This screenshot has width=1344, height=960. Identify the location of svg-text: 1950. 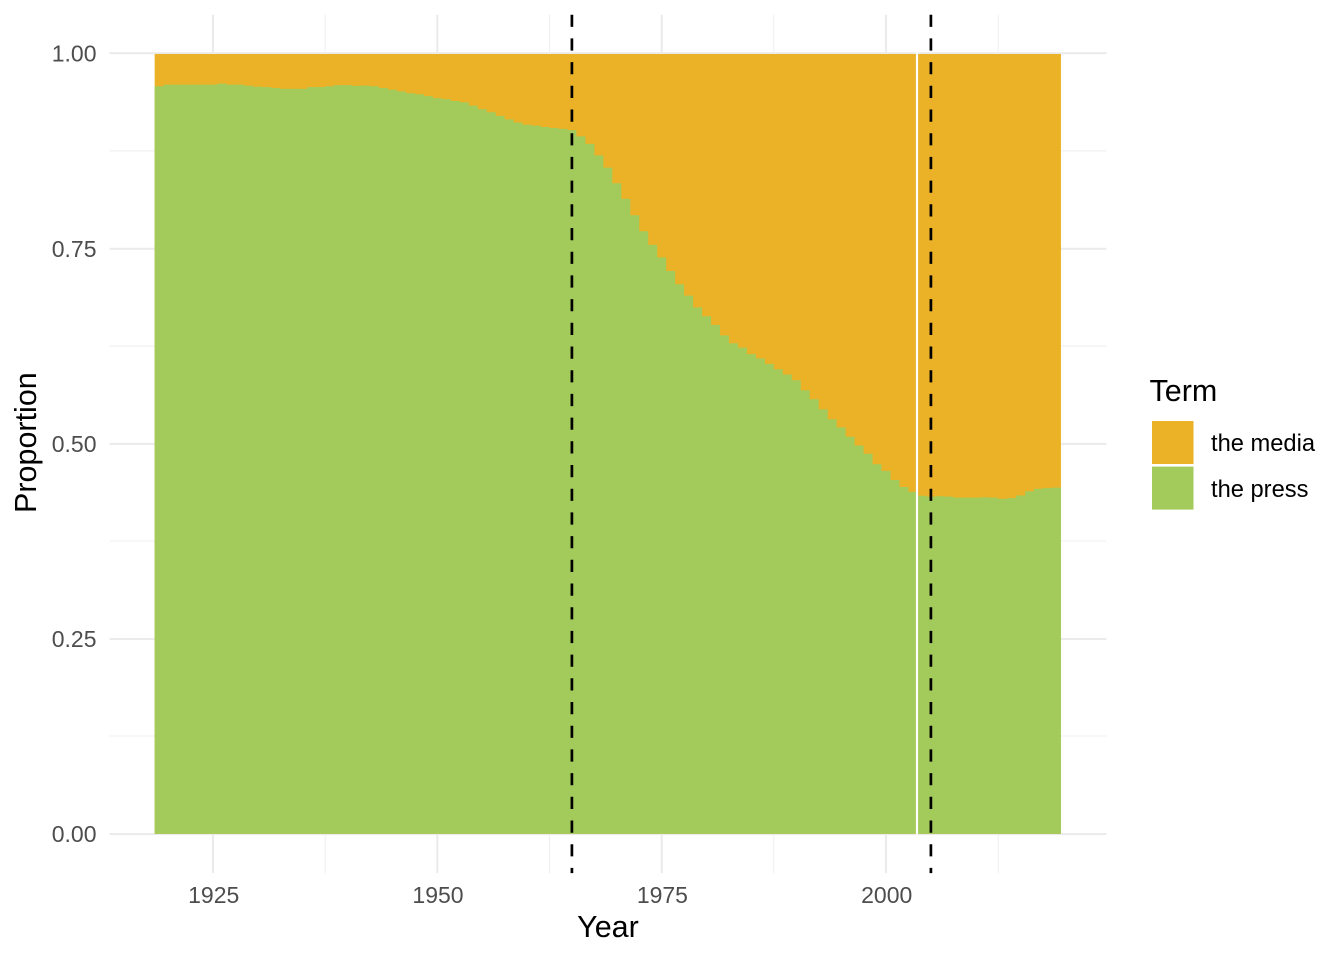
(437, 895).